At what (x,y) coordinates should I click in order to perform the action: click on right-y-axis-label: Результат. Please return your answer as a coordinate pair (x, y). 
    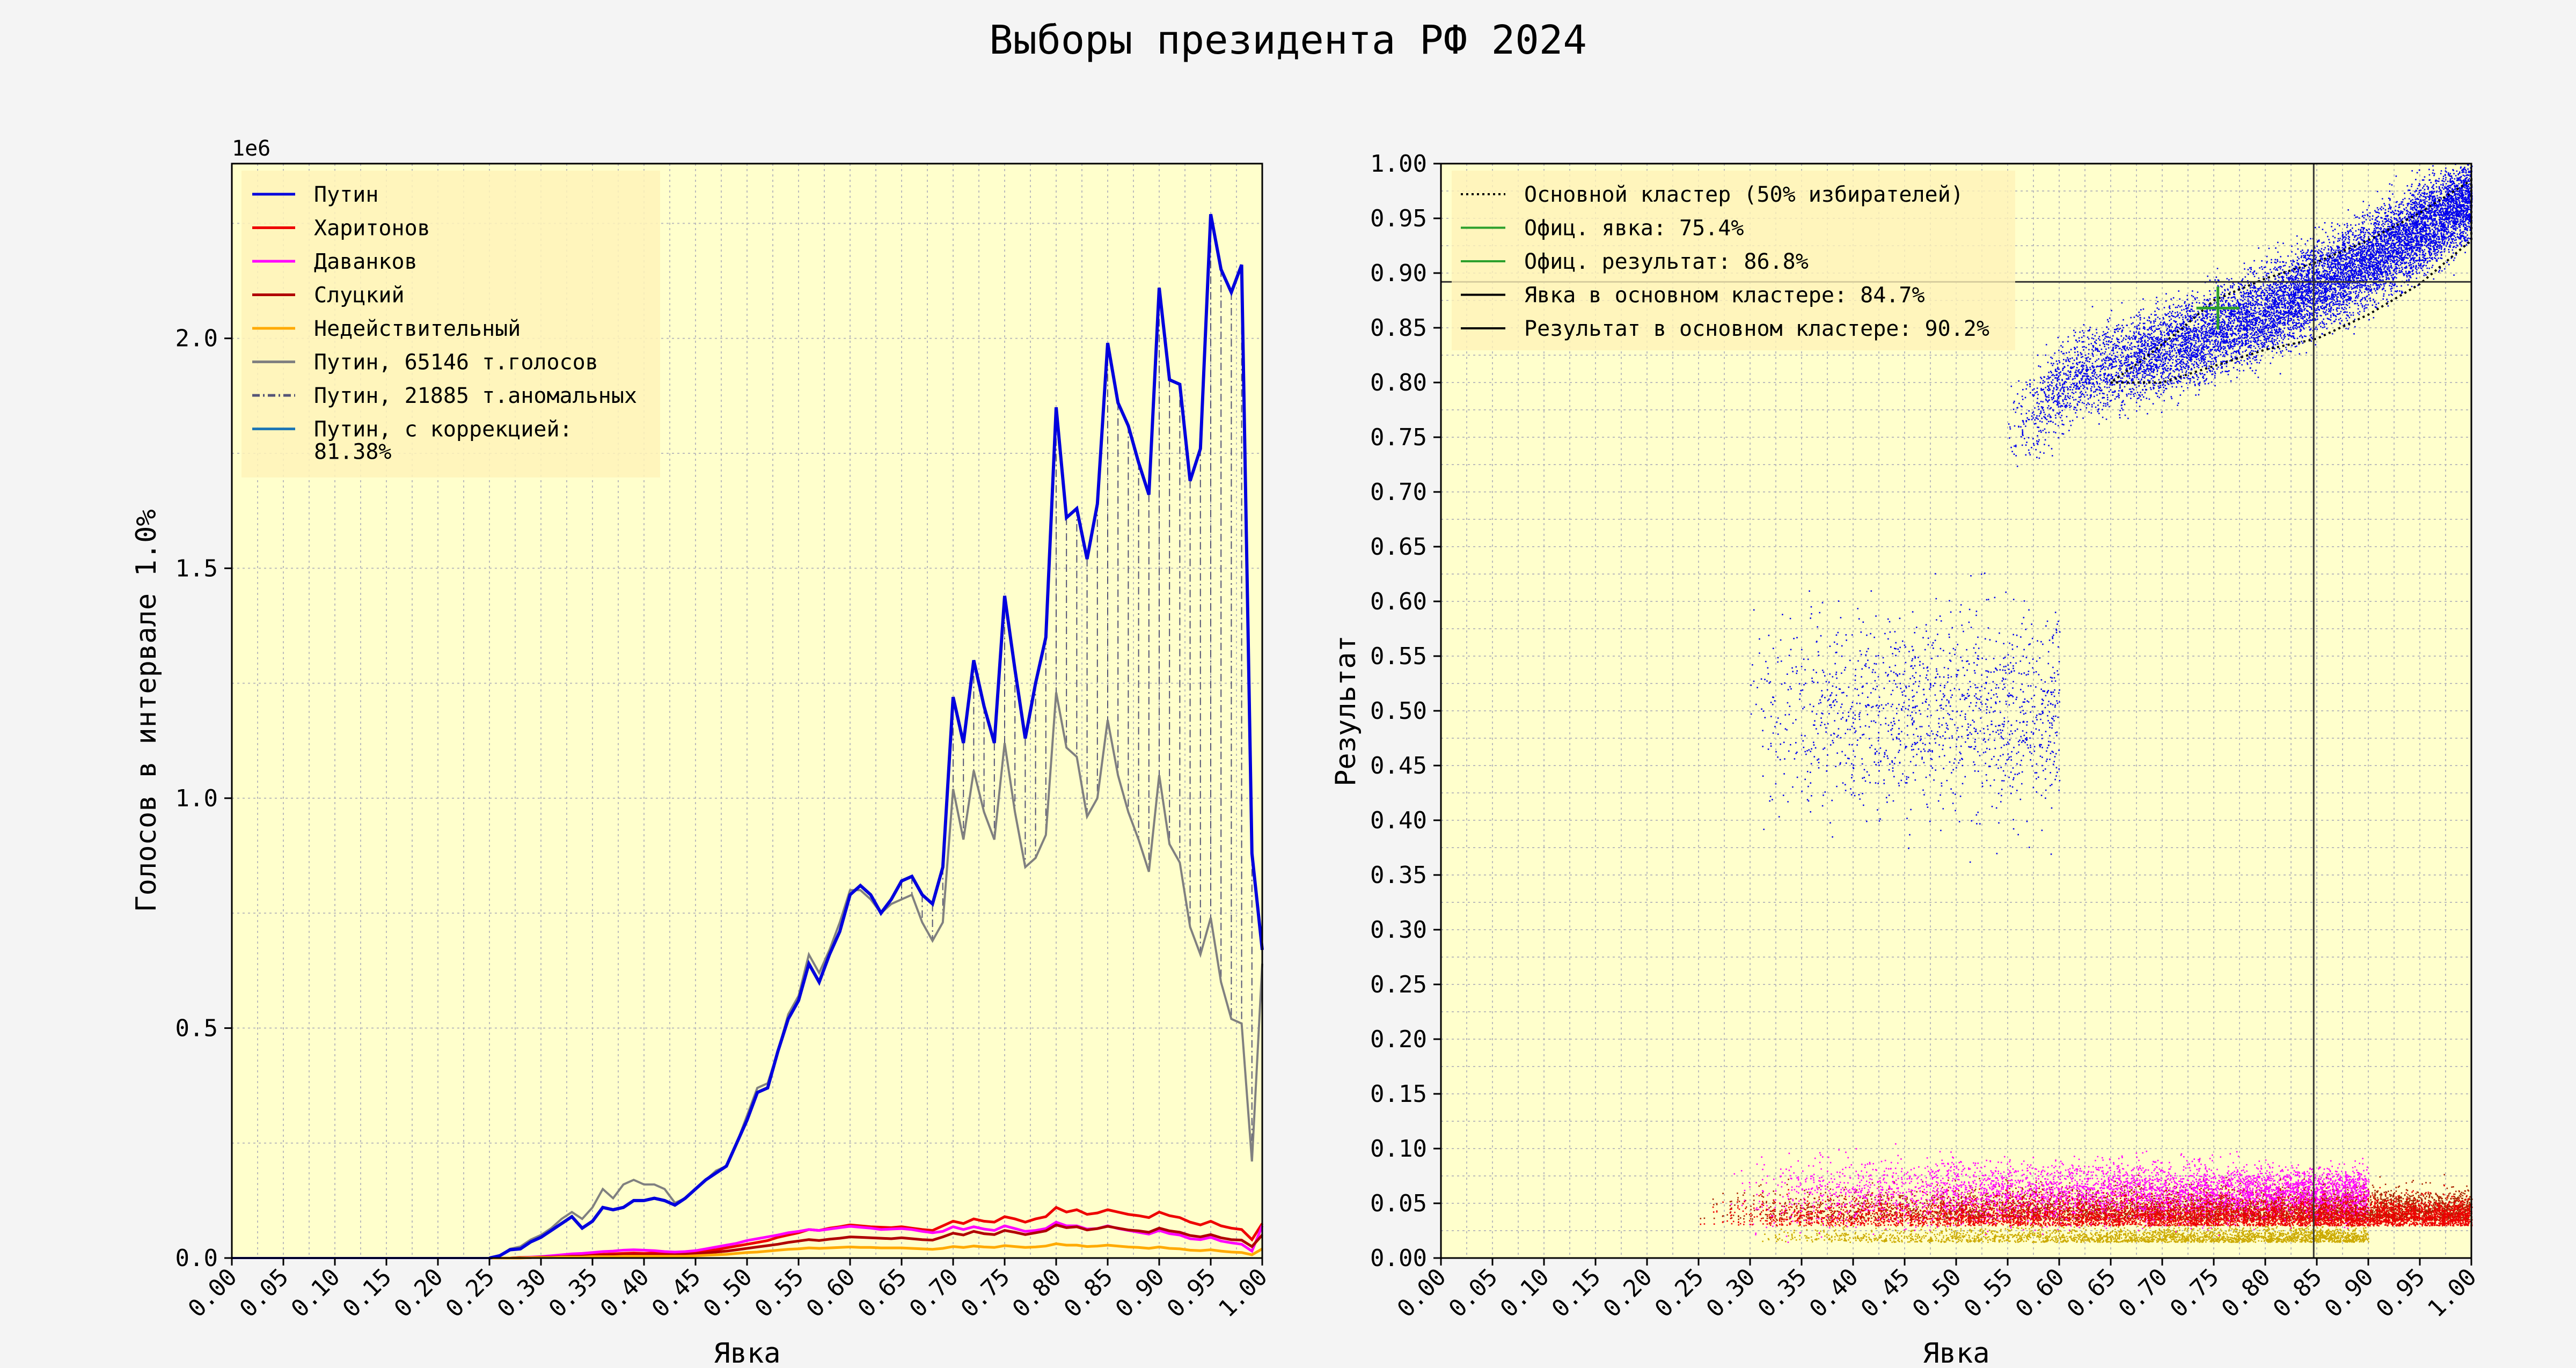
    Looking at the image, I should click on (1346, 710).